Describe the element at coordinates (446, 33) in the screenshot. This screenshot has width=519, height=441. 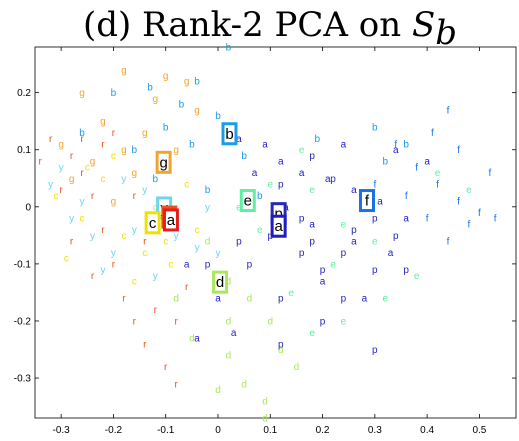
I see `chart-title-subscript: b` at that location.